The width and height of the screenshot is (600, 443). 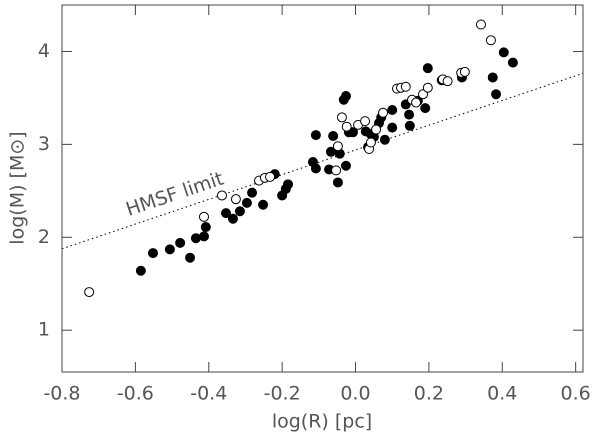 I want to click on x-tick-label: -0.2, so click(x=282, y=394).